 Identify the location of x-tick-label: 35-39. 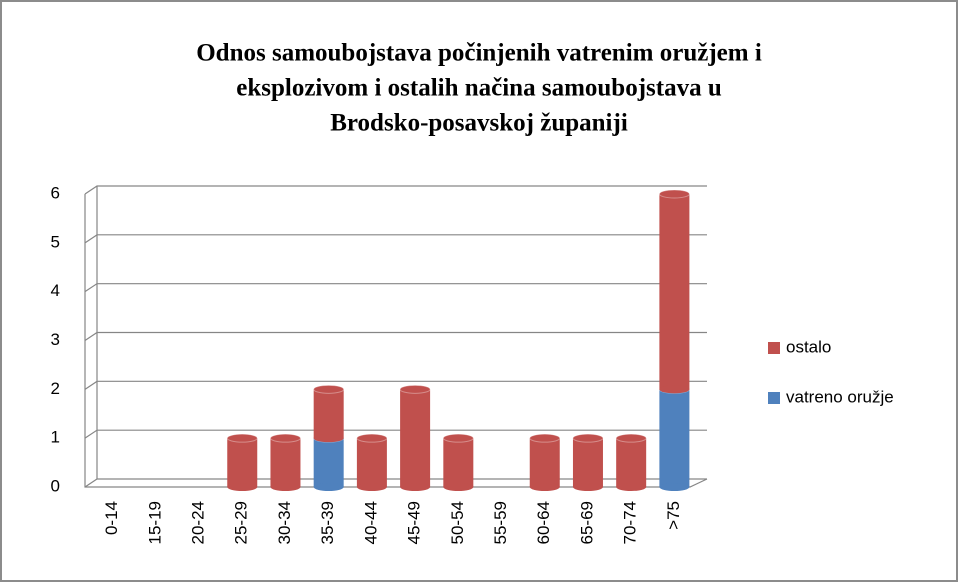
(327, 522).